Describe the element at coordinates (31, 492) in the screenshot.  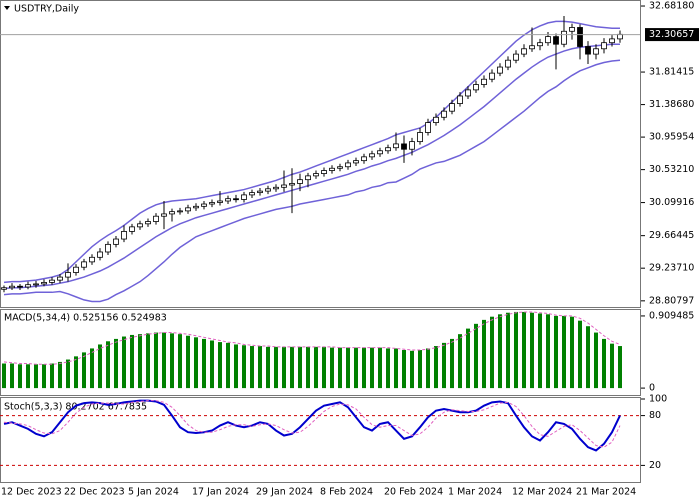
I see `x-tick-label: 12 Dec 2023` at that location.